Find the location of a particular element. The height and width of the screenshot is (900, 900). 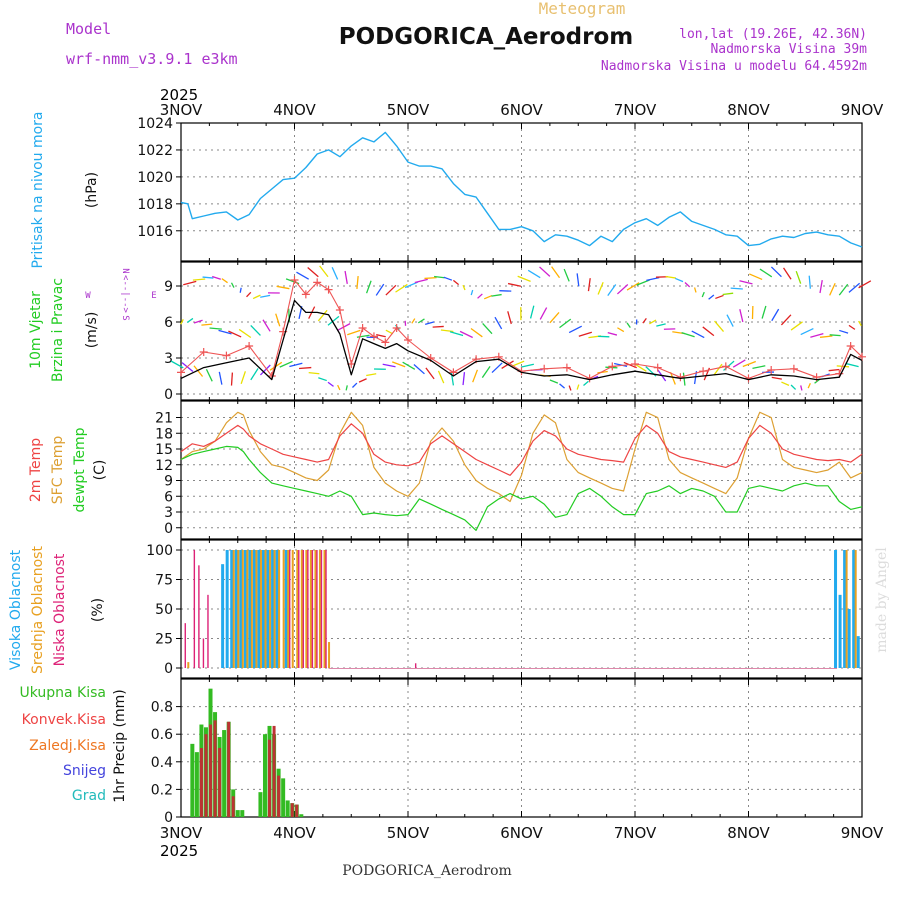

top-time-ticks: 3NOV 4NOV 5NOV 6NOV 7NOV 8NOV 9NOV is located at coordinates (522, 110).